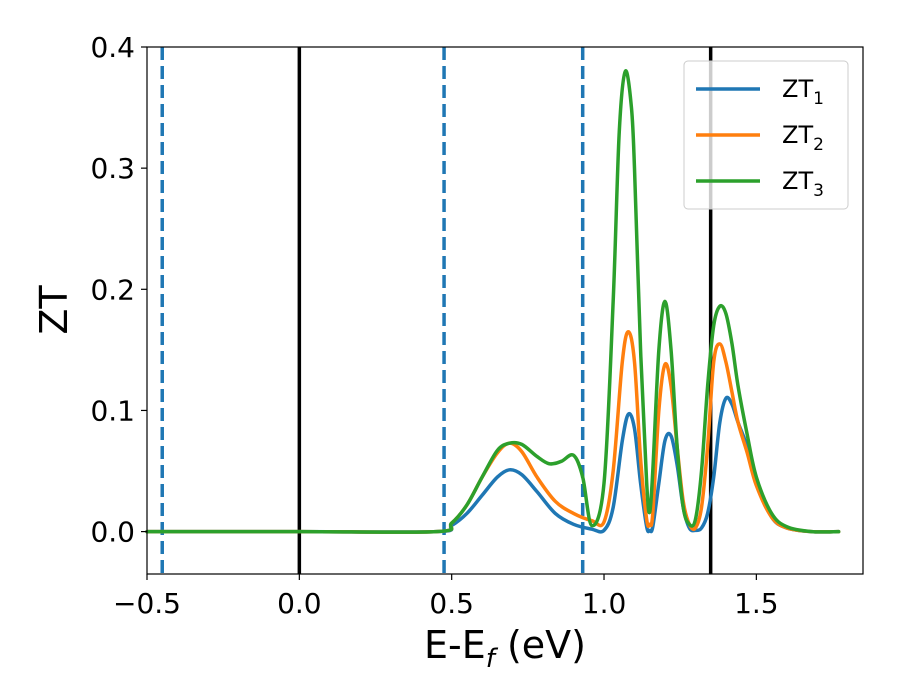 This screenshot has height=700, width=900. What do you see at coordinates (54, 310) in the screenshot?
I see `y-axis-label: ZT` at bounding box center [54, 310].